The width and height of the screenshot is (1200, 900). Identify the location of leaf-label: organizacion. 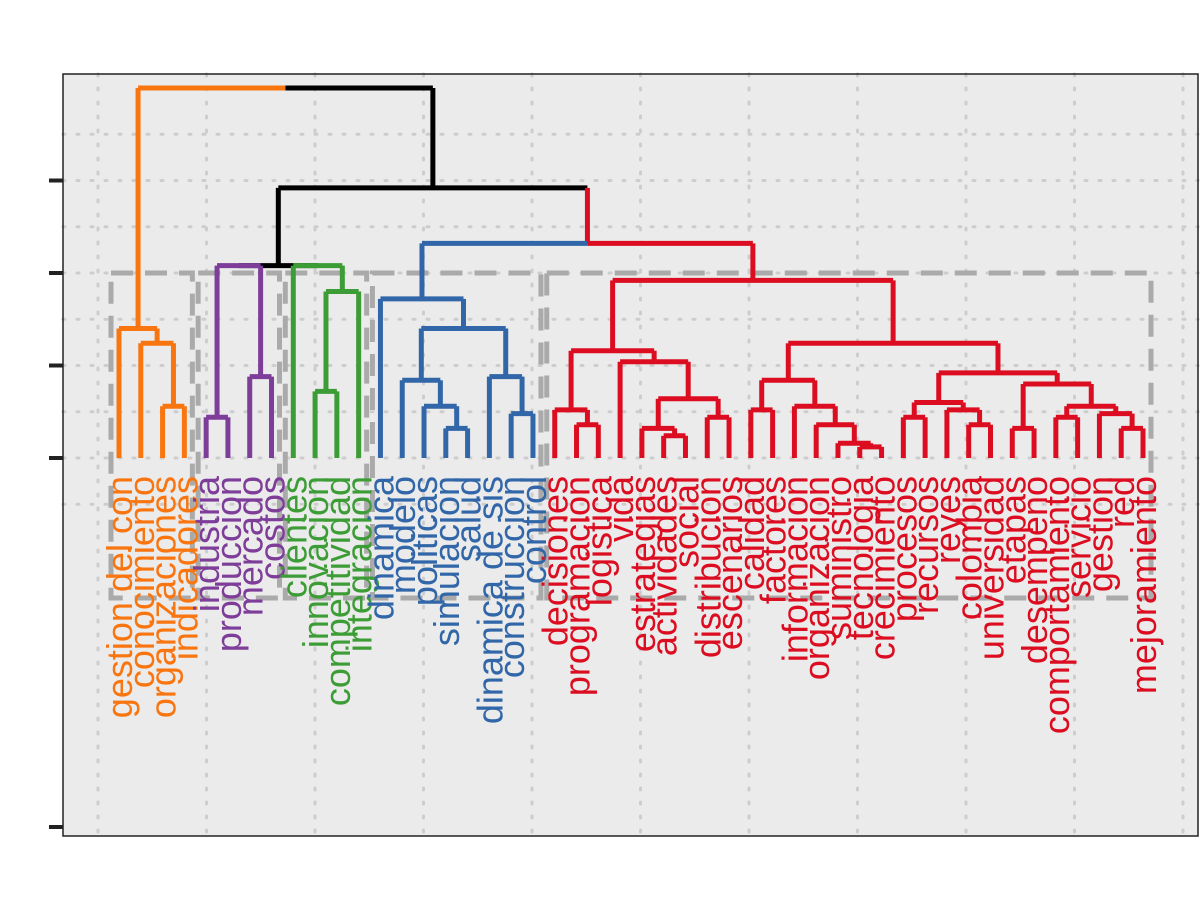
(816, 578).